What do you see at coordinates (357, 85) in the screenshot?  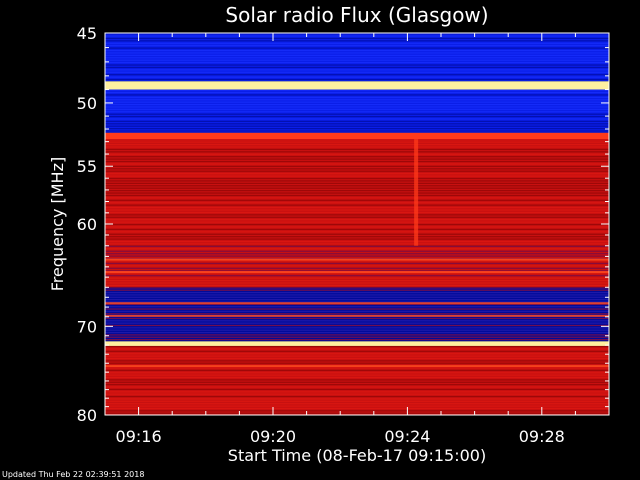 I see `band-saturated` at bounding box center [357, 85].